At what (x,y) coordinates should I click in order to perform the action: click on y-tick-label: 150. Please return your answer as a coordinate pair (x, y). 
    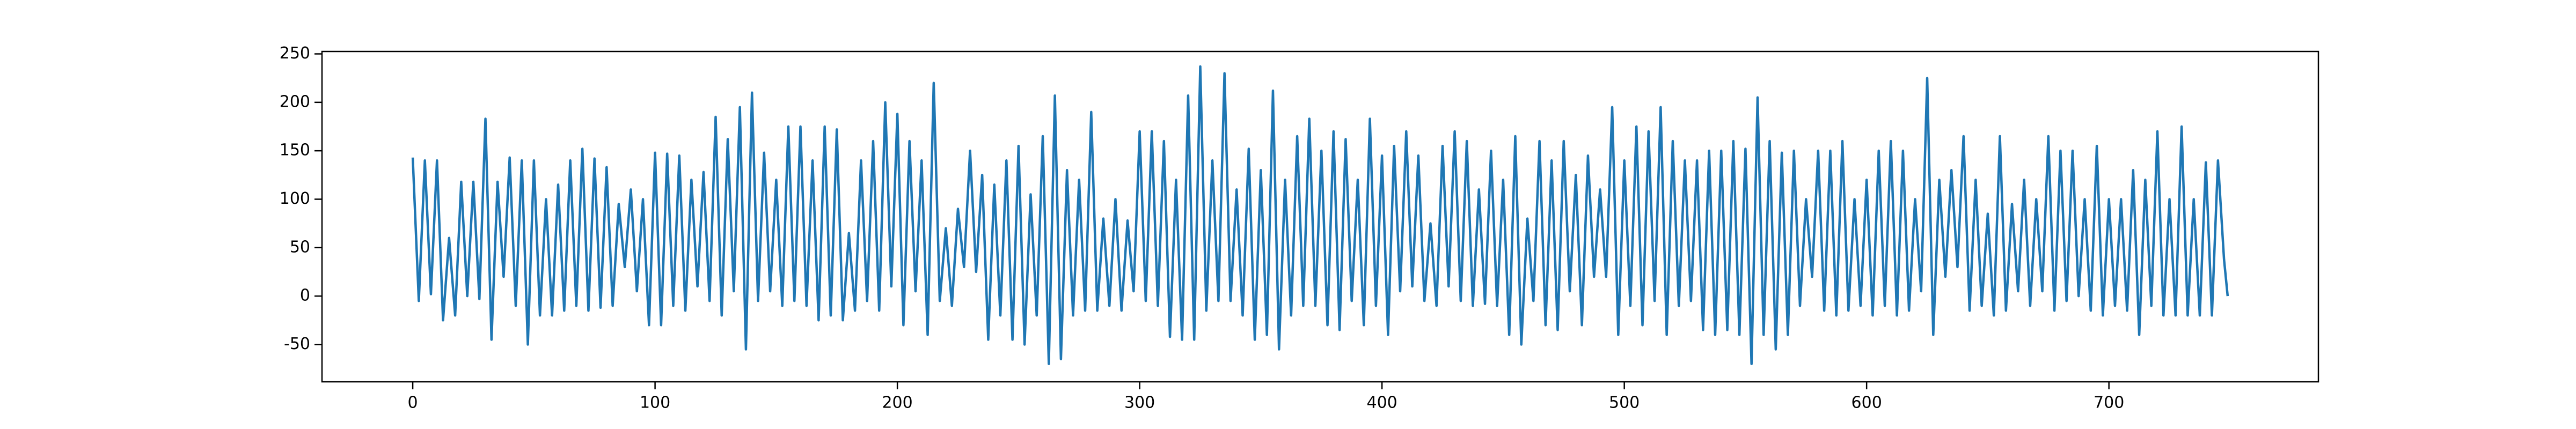
    Looking at the image, I should click on (295, 150).